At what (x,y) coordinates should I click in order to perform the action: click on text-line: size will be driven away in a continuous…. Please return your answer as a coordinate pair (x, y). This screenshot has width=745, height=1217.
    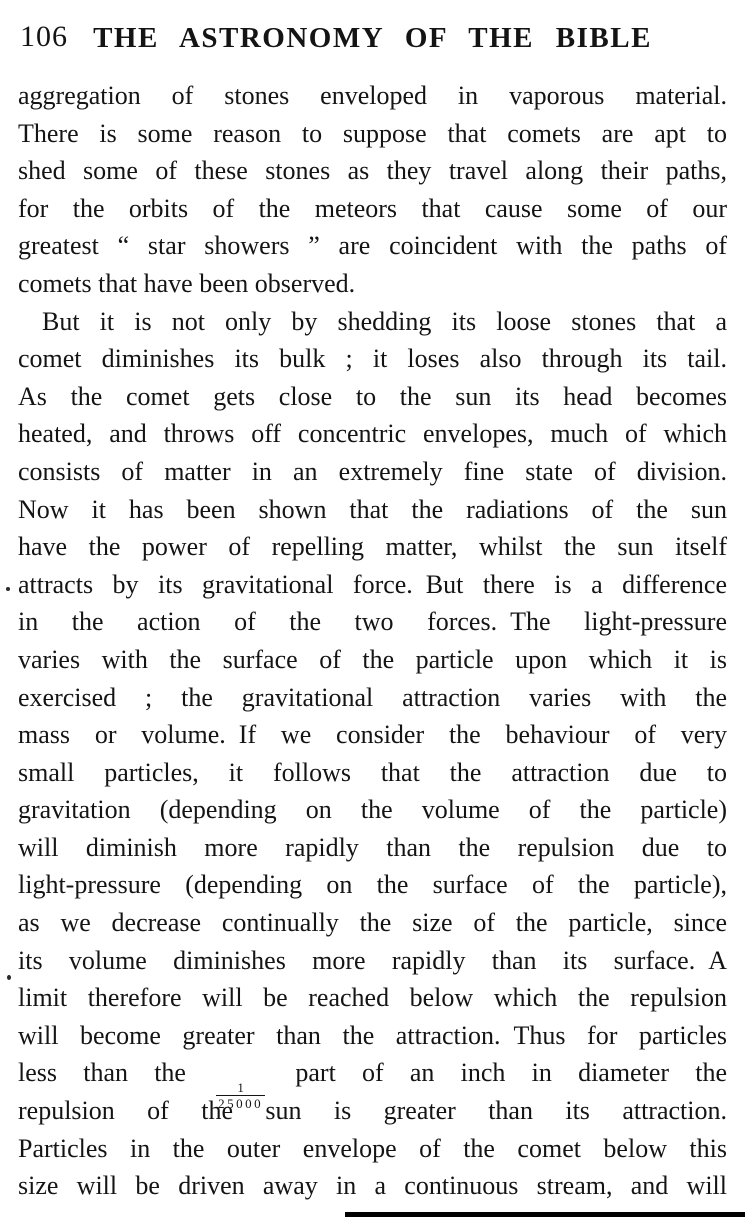
    Looking at the image, I should click on (372, 1186).